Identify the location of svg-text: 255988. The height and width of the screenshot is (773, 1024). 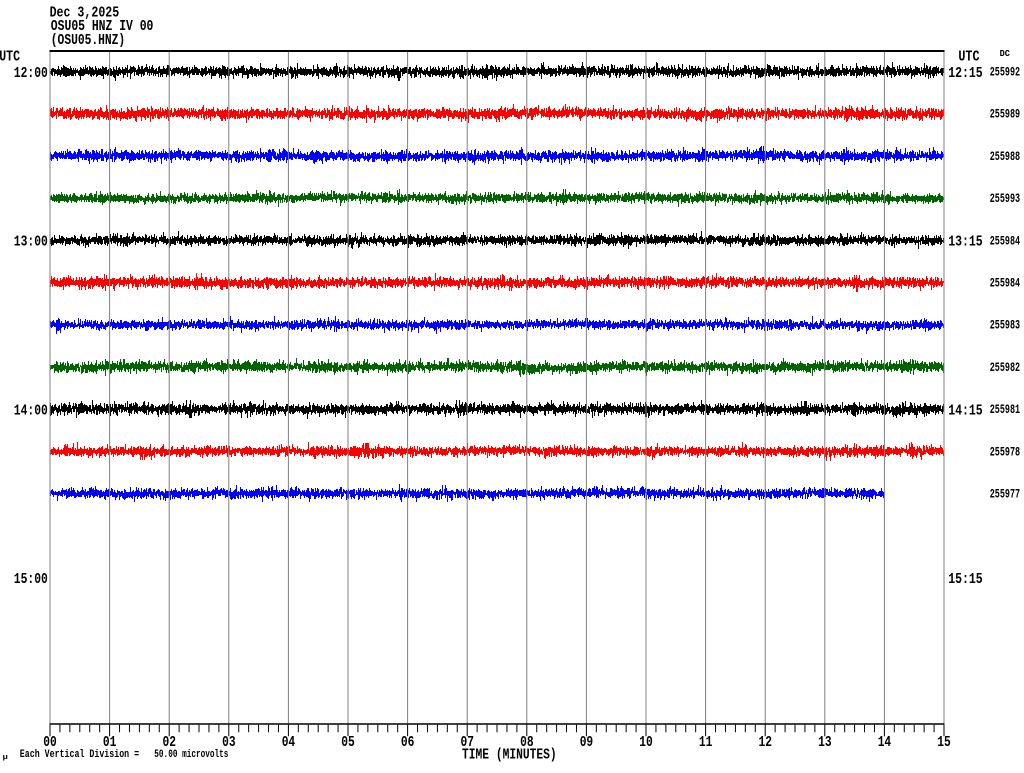
(1005, 156).